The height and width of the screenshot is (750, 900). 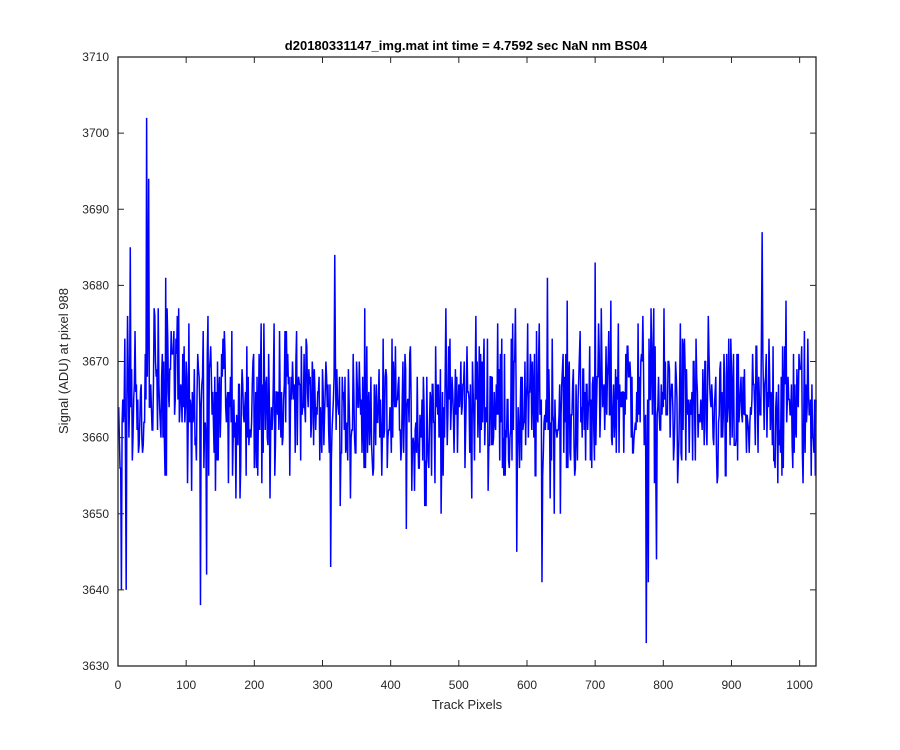 What do you see at coordinates (95, 590) in the screenshot?
I see `y-tick-label: 3640` at bounding box center [95, 590].